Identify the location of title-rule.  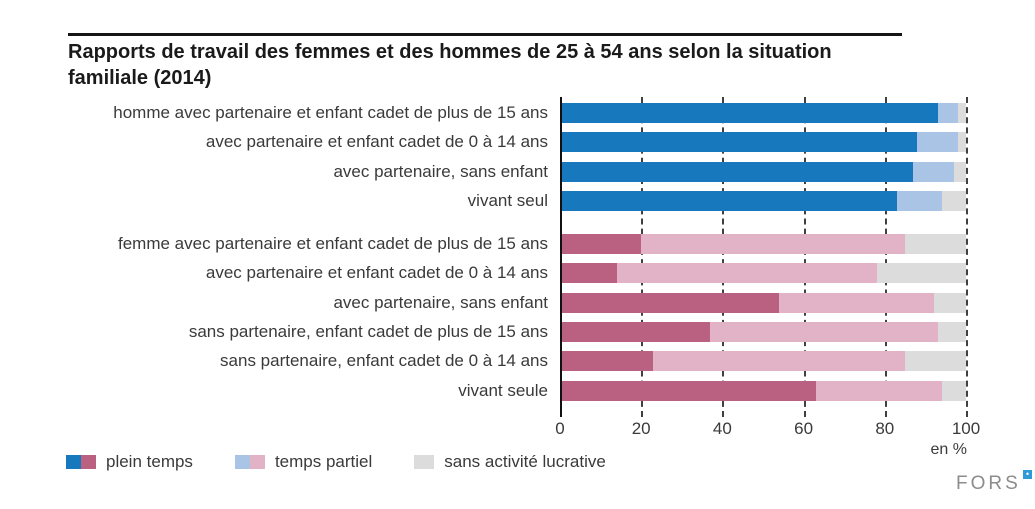
(485, 34).